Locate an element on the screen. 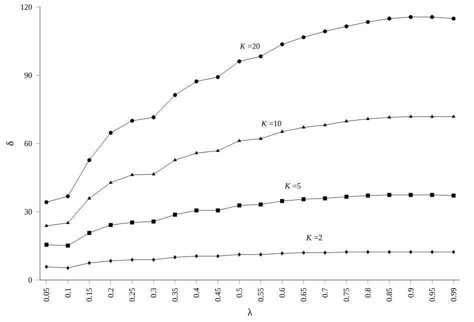 The image size is (474, 322). x-axis-title: λ is located at coordinates (250, 312).